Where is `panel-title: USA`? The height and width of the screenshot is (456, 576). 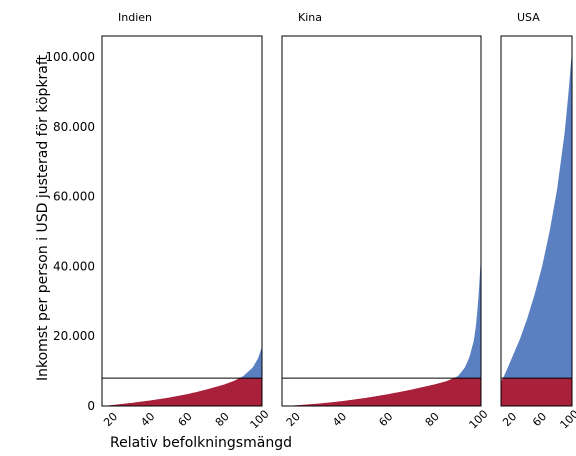
panel-title: USA is located at coordinates (528, 17).